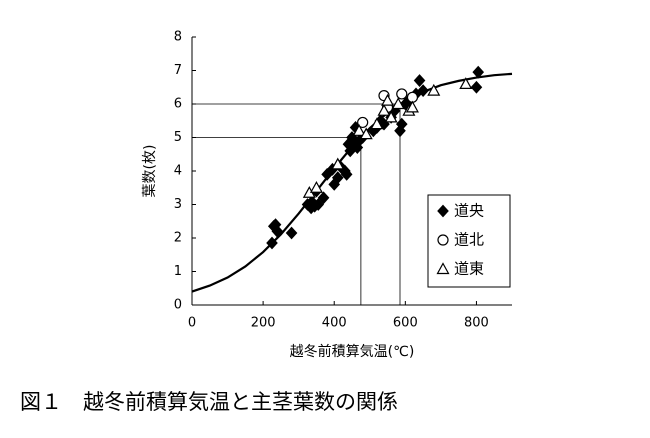 This screenshot has height=438, width=650. I want to click on x-axis-label: 越冬前積算気温(℃), so click(352, 351).